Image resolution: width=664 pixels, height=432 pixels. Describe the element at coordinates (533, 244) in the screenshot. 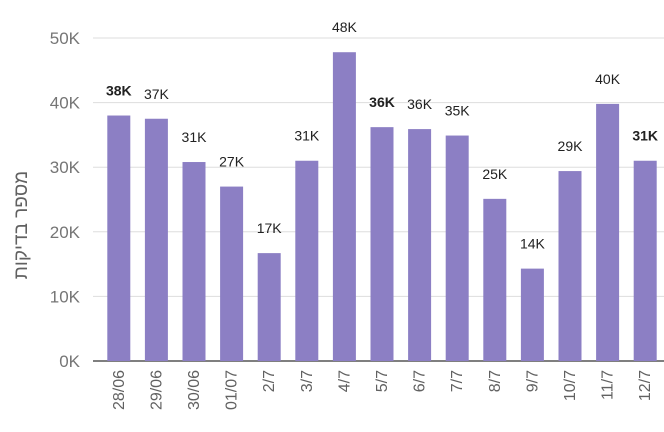

I see `bar-data-label: 14K` at that location.